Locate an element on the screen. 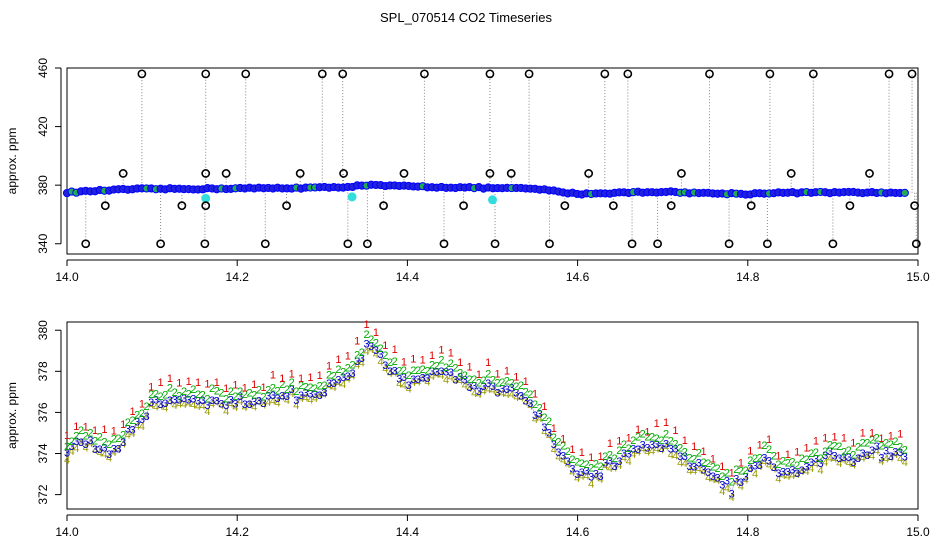 The image size is (936, 540). x-tick-label: 15.0 is located at coordinates (918, 532).